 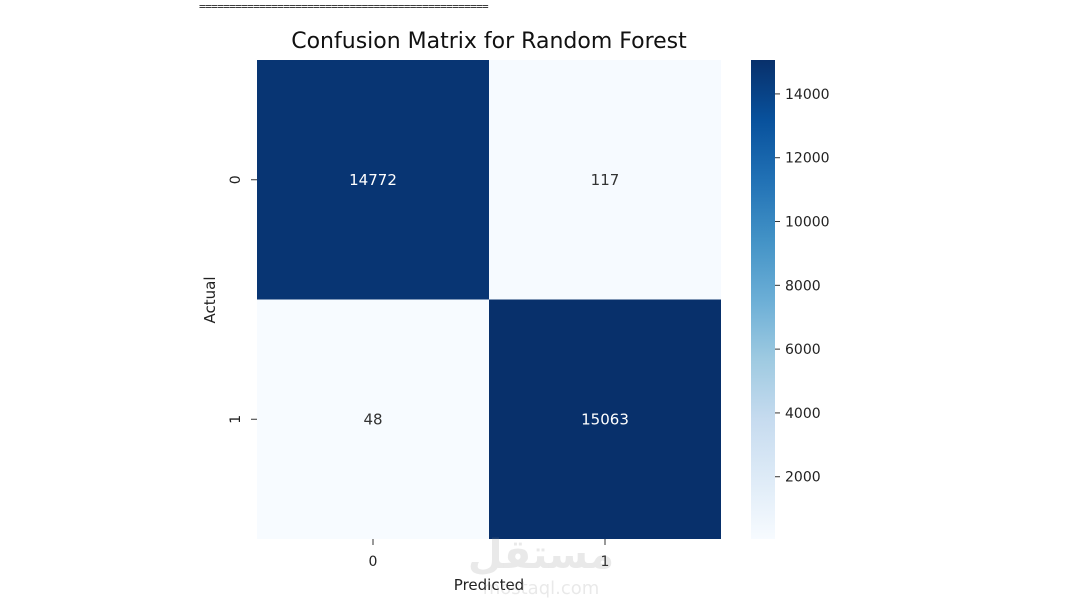 What do you see at coordinates (763, 299) in the screenshot?
I see `colorbar` at bounding box center [763, 299].